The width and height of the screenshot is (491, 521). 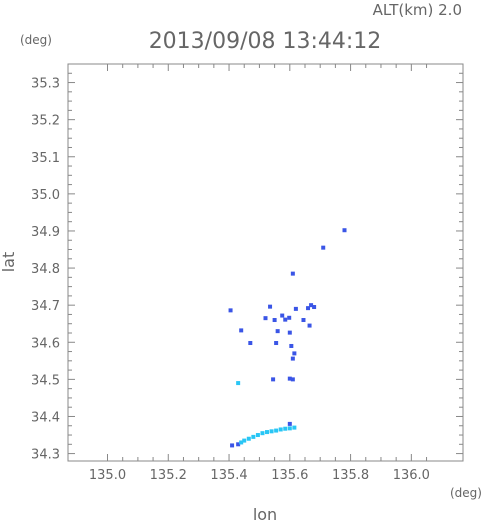 I want to click on x-tick-label: 135.8, so click(x=350, y=475).